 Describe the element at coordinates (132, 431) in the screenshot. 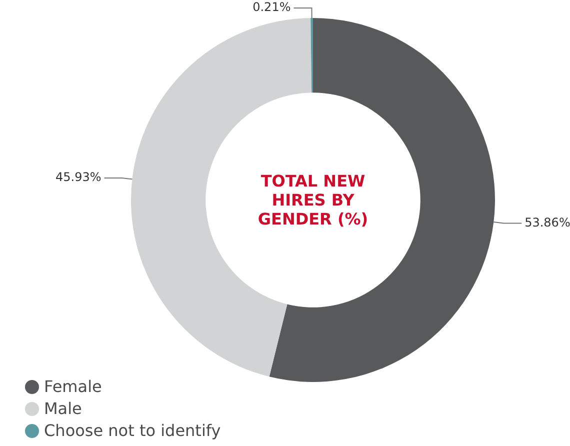

I see `legend-label: Choose not to identify` at that location.